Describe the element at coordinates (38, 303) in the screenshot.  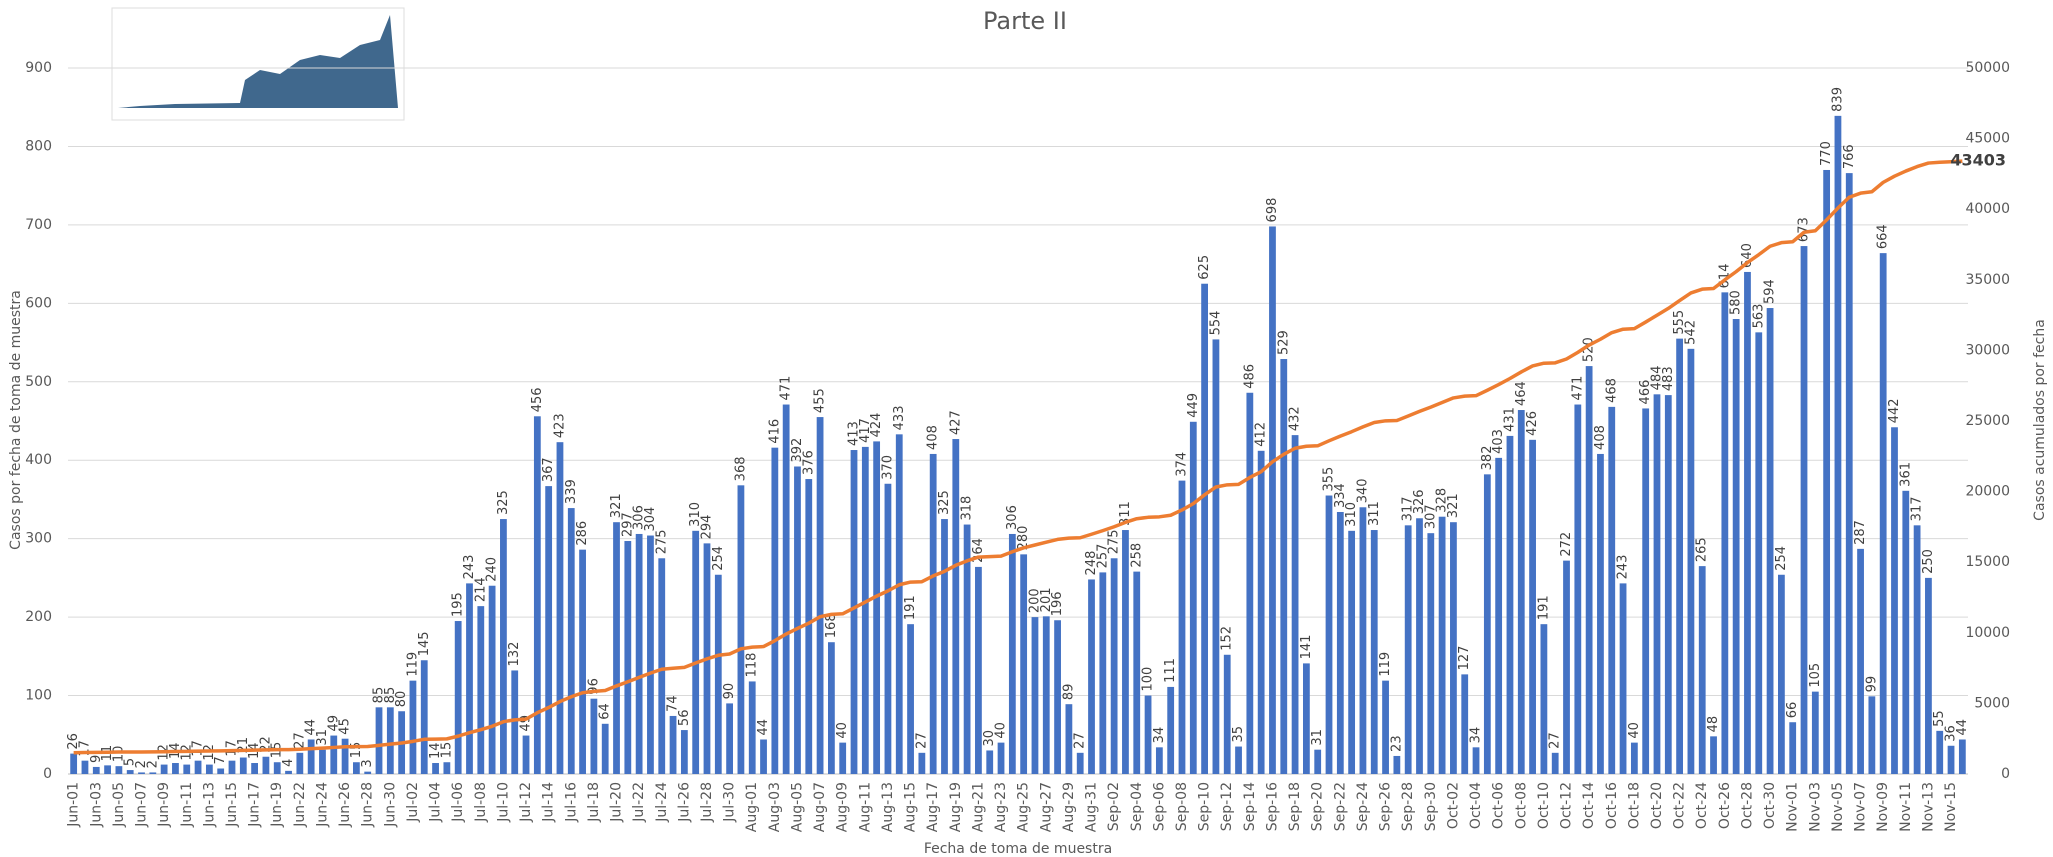
I see `y-tick-label: 600` at that location.